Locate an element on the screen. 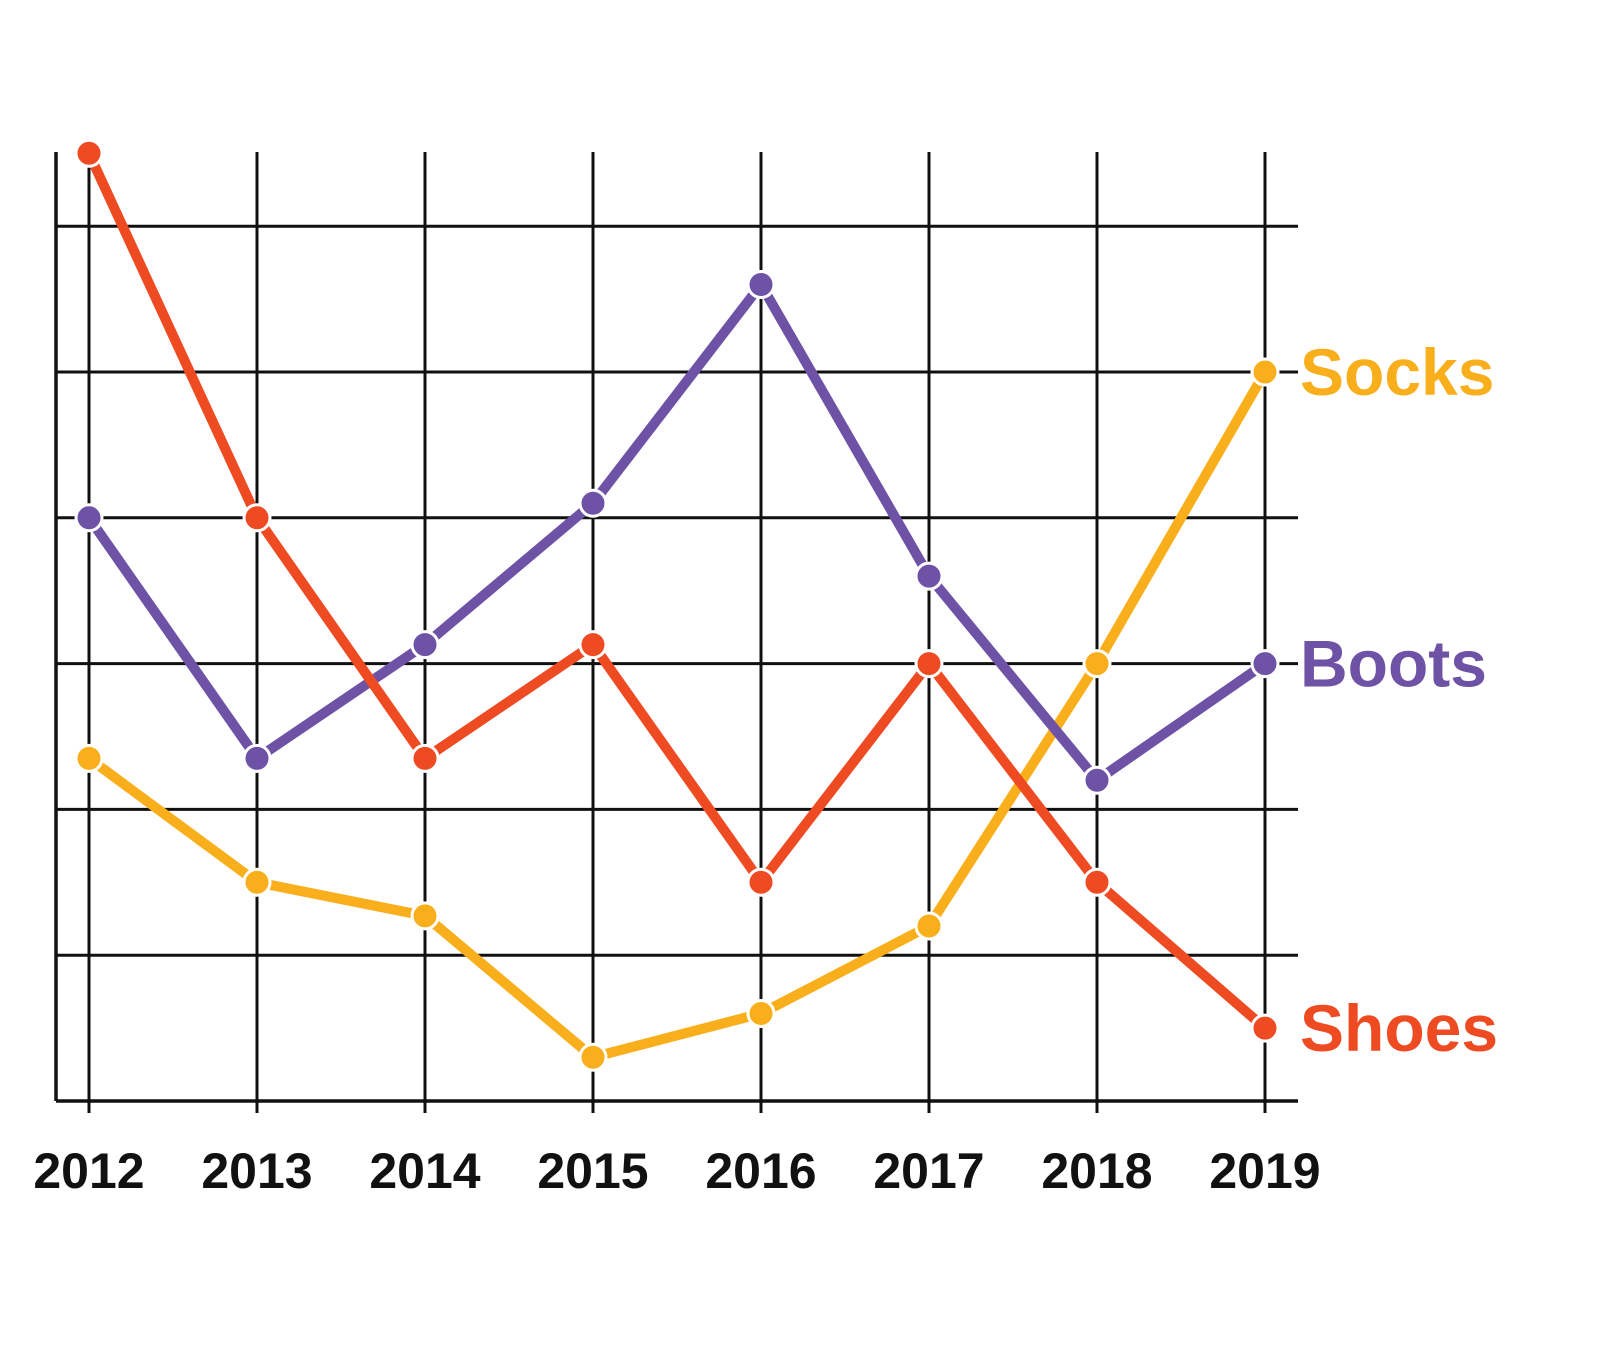 This screenshot has width=1597, height=1350. data-point-socks-2013 is located at coordinates (257, 882).